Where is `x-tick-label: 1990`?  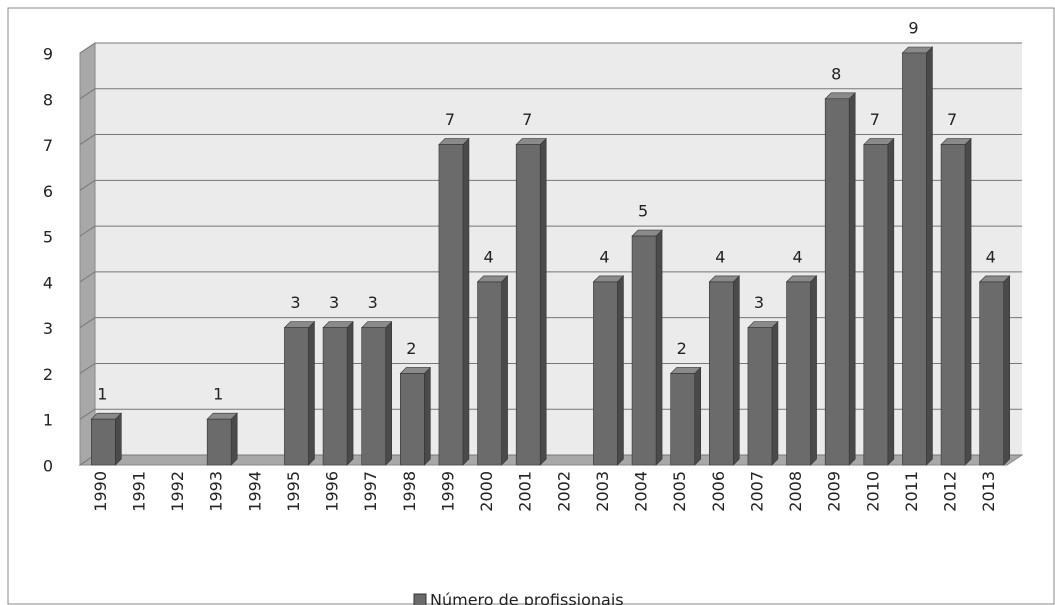 x-tick-label: 1990 is located at coordinates (100, 491).